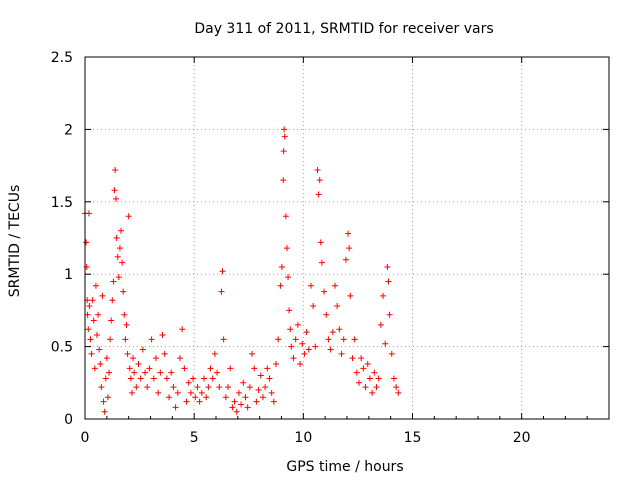 The height and width of the screenshot is (480, 640). I want to click on x-tick-label: 0, so click(85, 438).